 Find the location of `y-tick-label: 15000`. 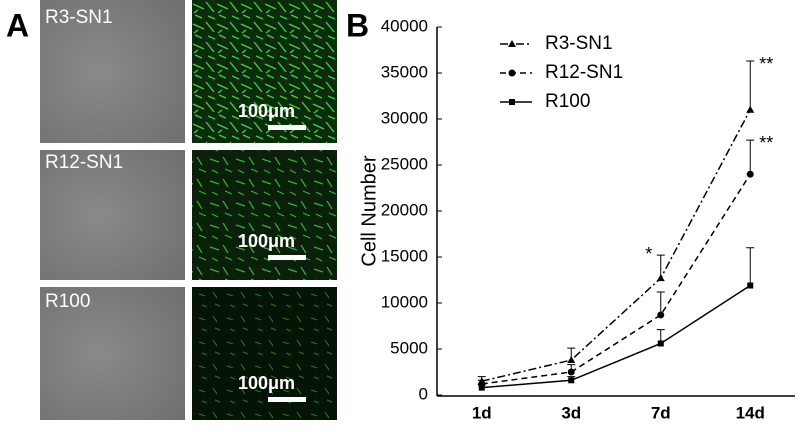

y-tick-label: 15000 is located at coordinates (404, 255).